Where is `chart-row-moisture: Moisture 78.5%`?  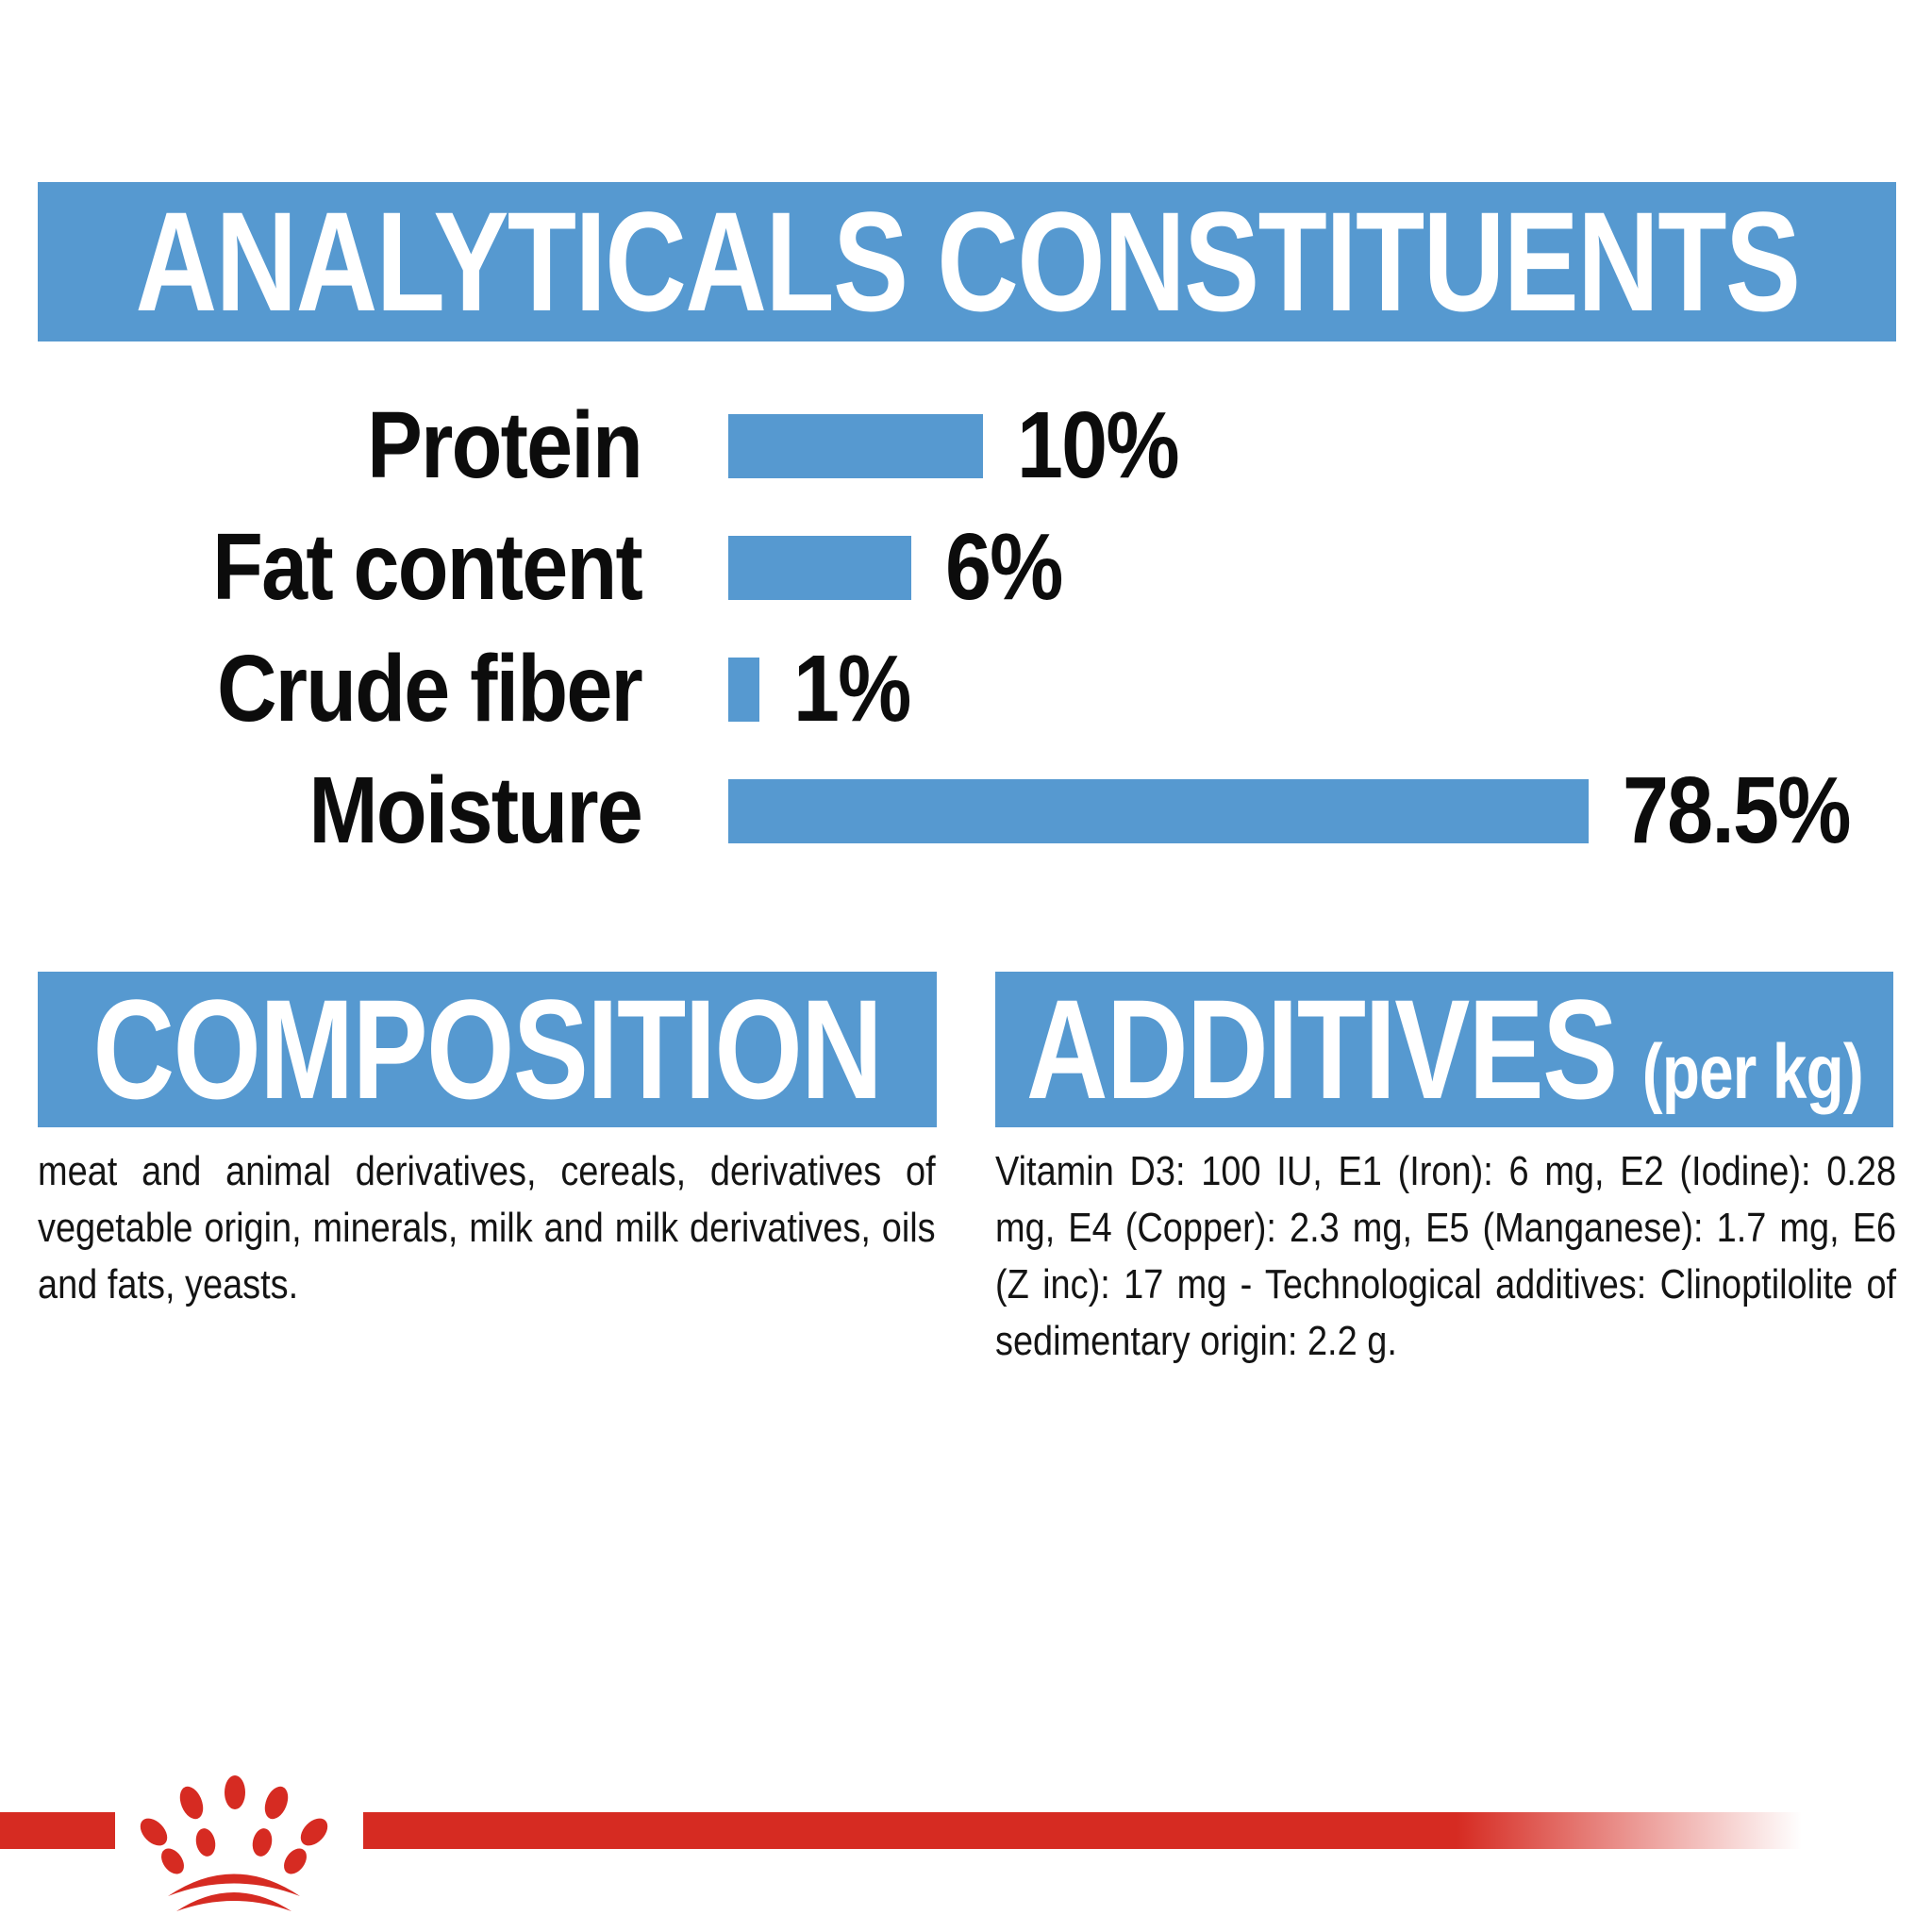
chart-row-moisture: Moisture 78.5% is located at coordinates (976, 811).